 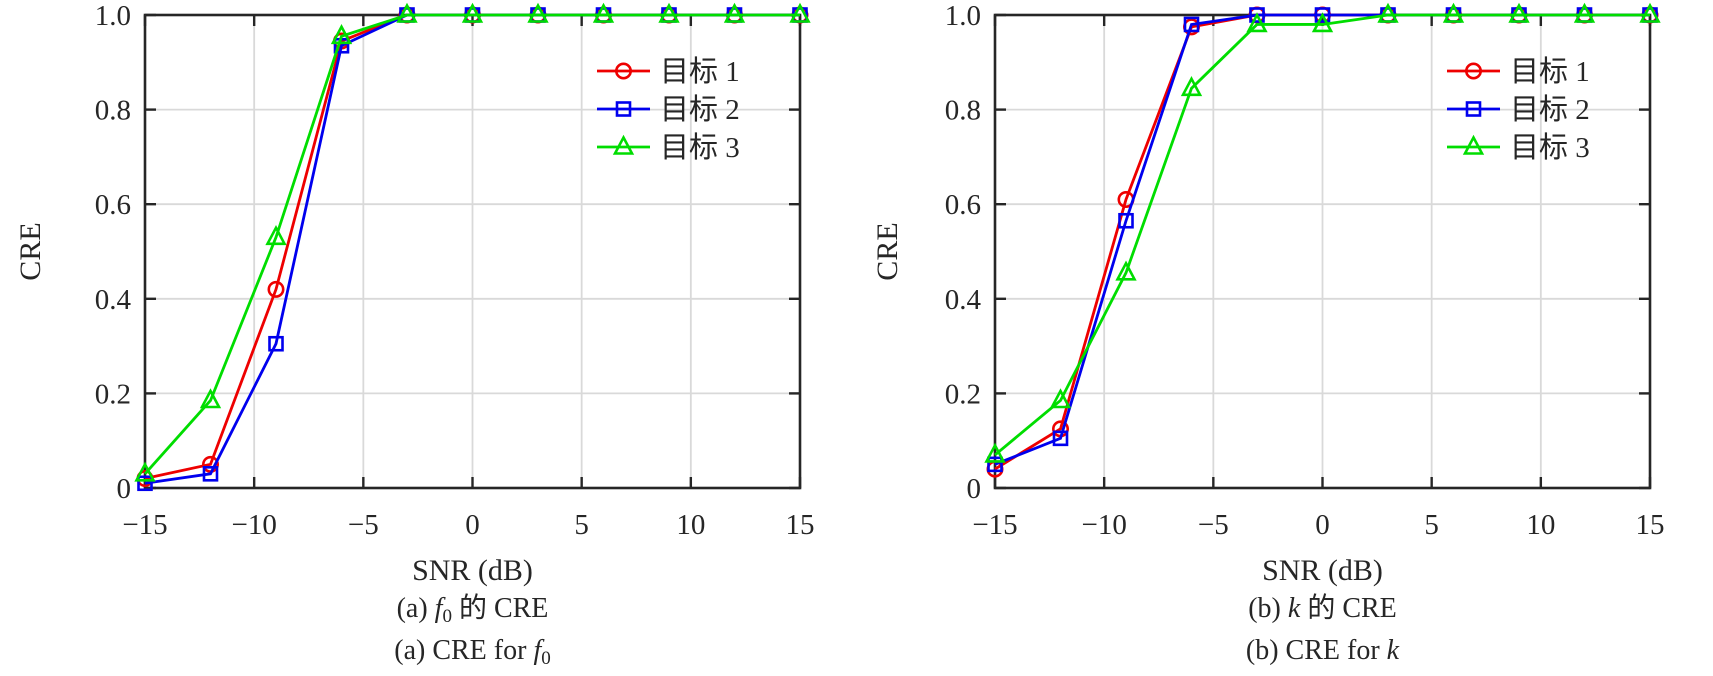 What do you see at coordinates (1322, 608) in the screenshot?
I see `caption-b-line1: (b) k 的 CRE` at bounding box center [1322, 608].